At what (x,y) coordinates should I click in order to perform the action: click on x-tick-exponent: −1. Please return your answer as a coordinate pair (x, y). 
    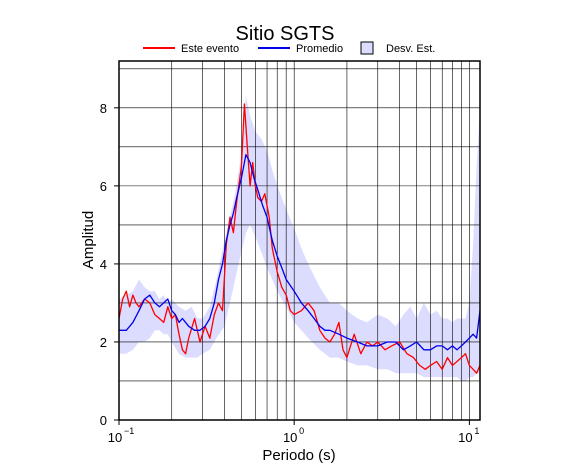
    Looking at the image, I should click on (129, 431).